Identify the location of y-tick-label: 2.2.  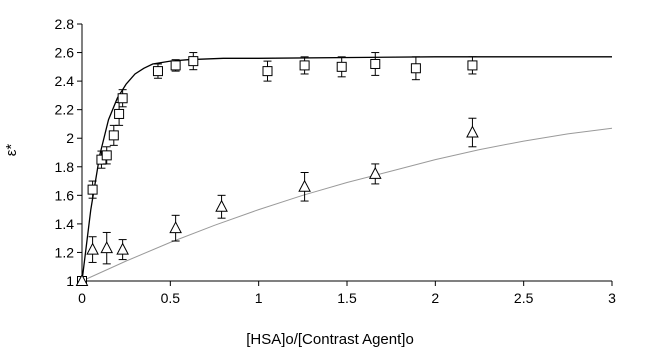
(65, 110).